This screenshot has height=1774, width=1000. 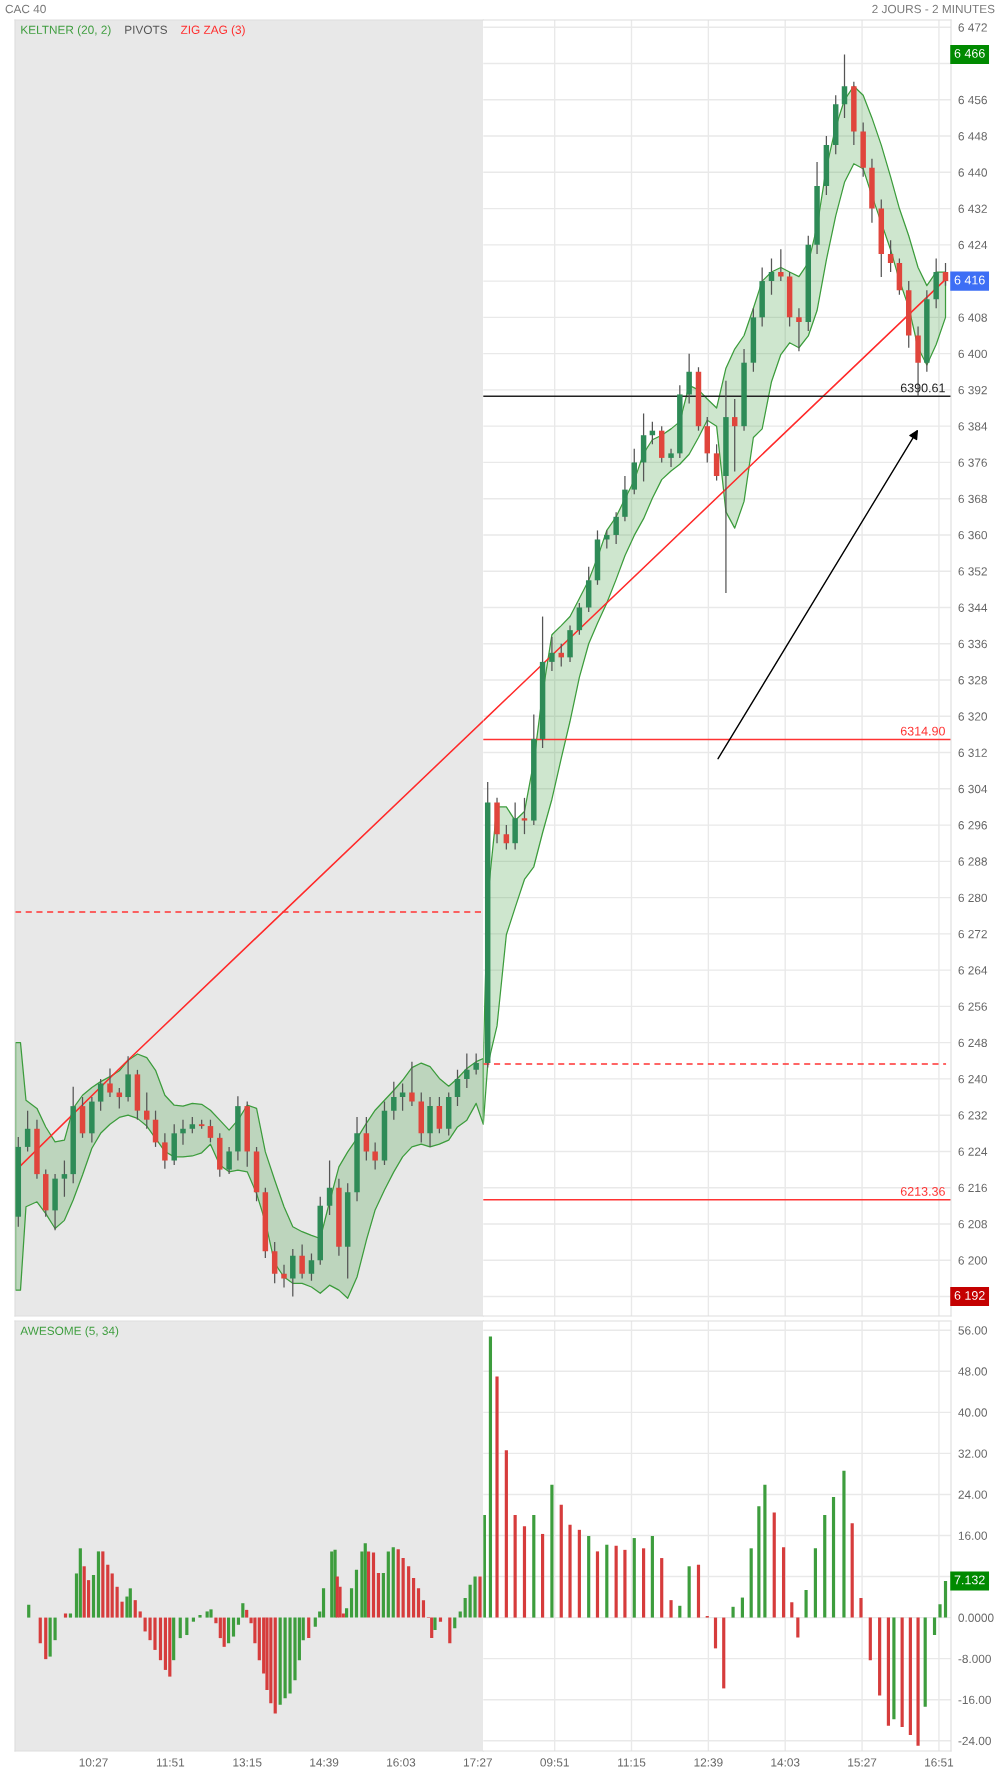 What do you see at coordinates (969, 1295) in the screenshot?
I see `annotation: 6 192` at bounding box center [969, 1295].